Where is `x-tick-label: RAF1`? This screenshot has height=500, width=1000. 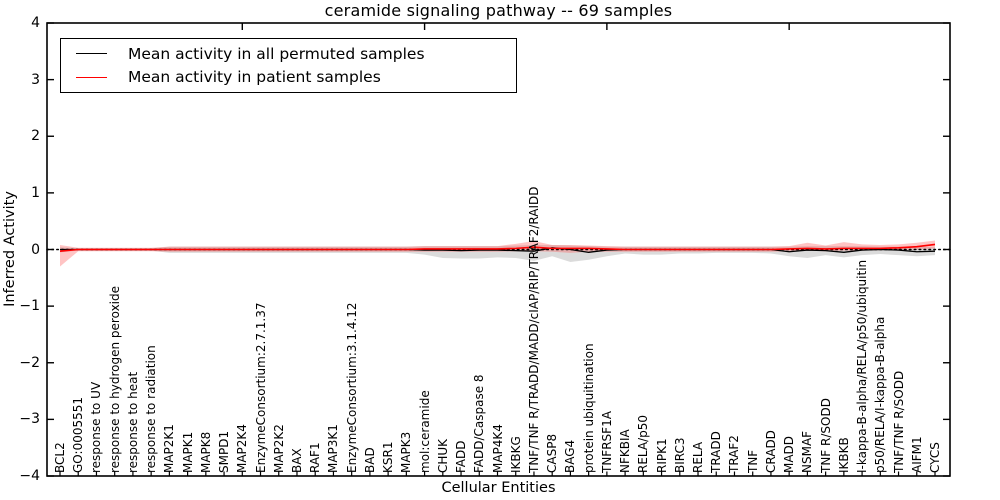 x-tick-label: RAF1 is located at coordinates (315, 457).